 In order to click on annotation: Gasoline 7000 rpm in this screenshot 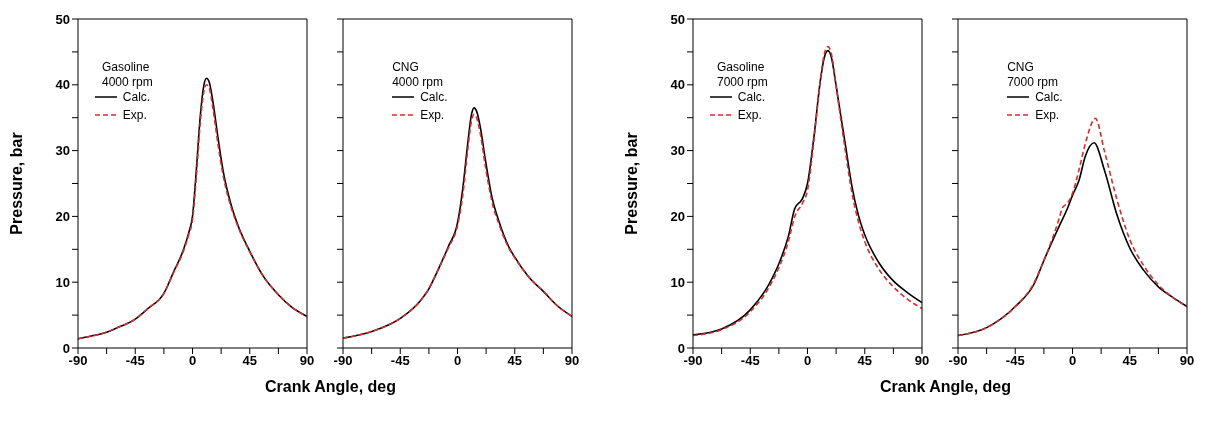, I will do `click(742, 75)`.